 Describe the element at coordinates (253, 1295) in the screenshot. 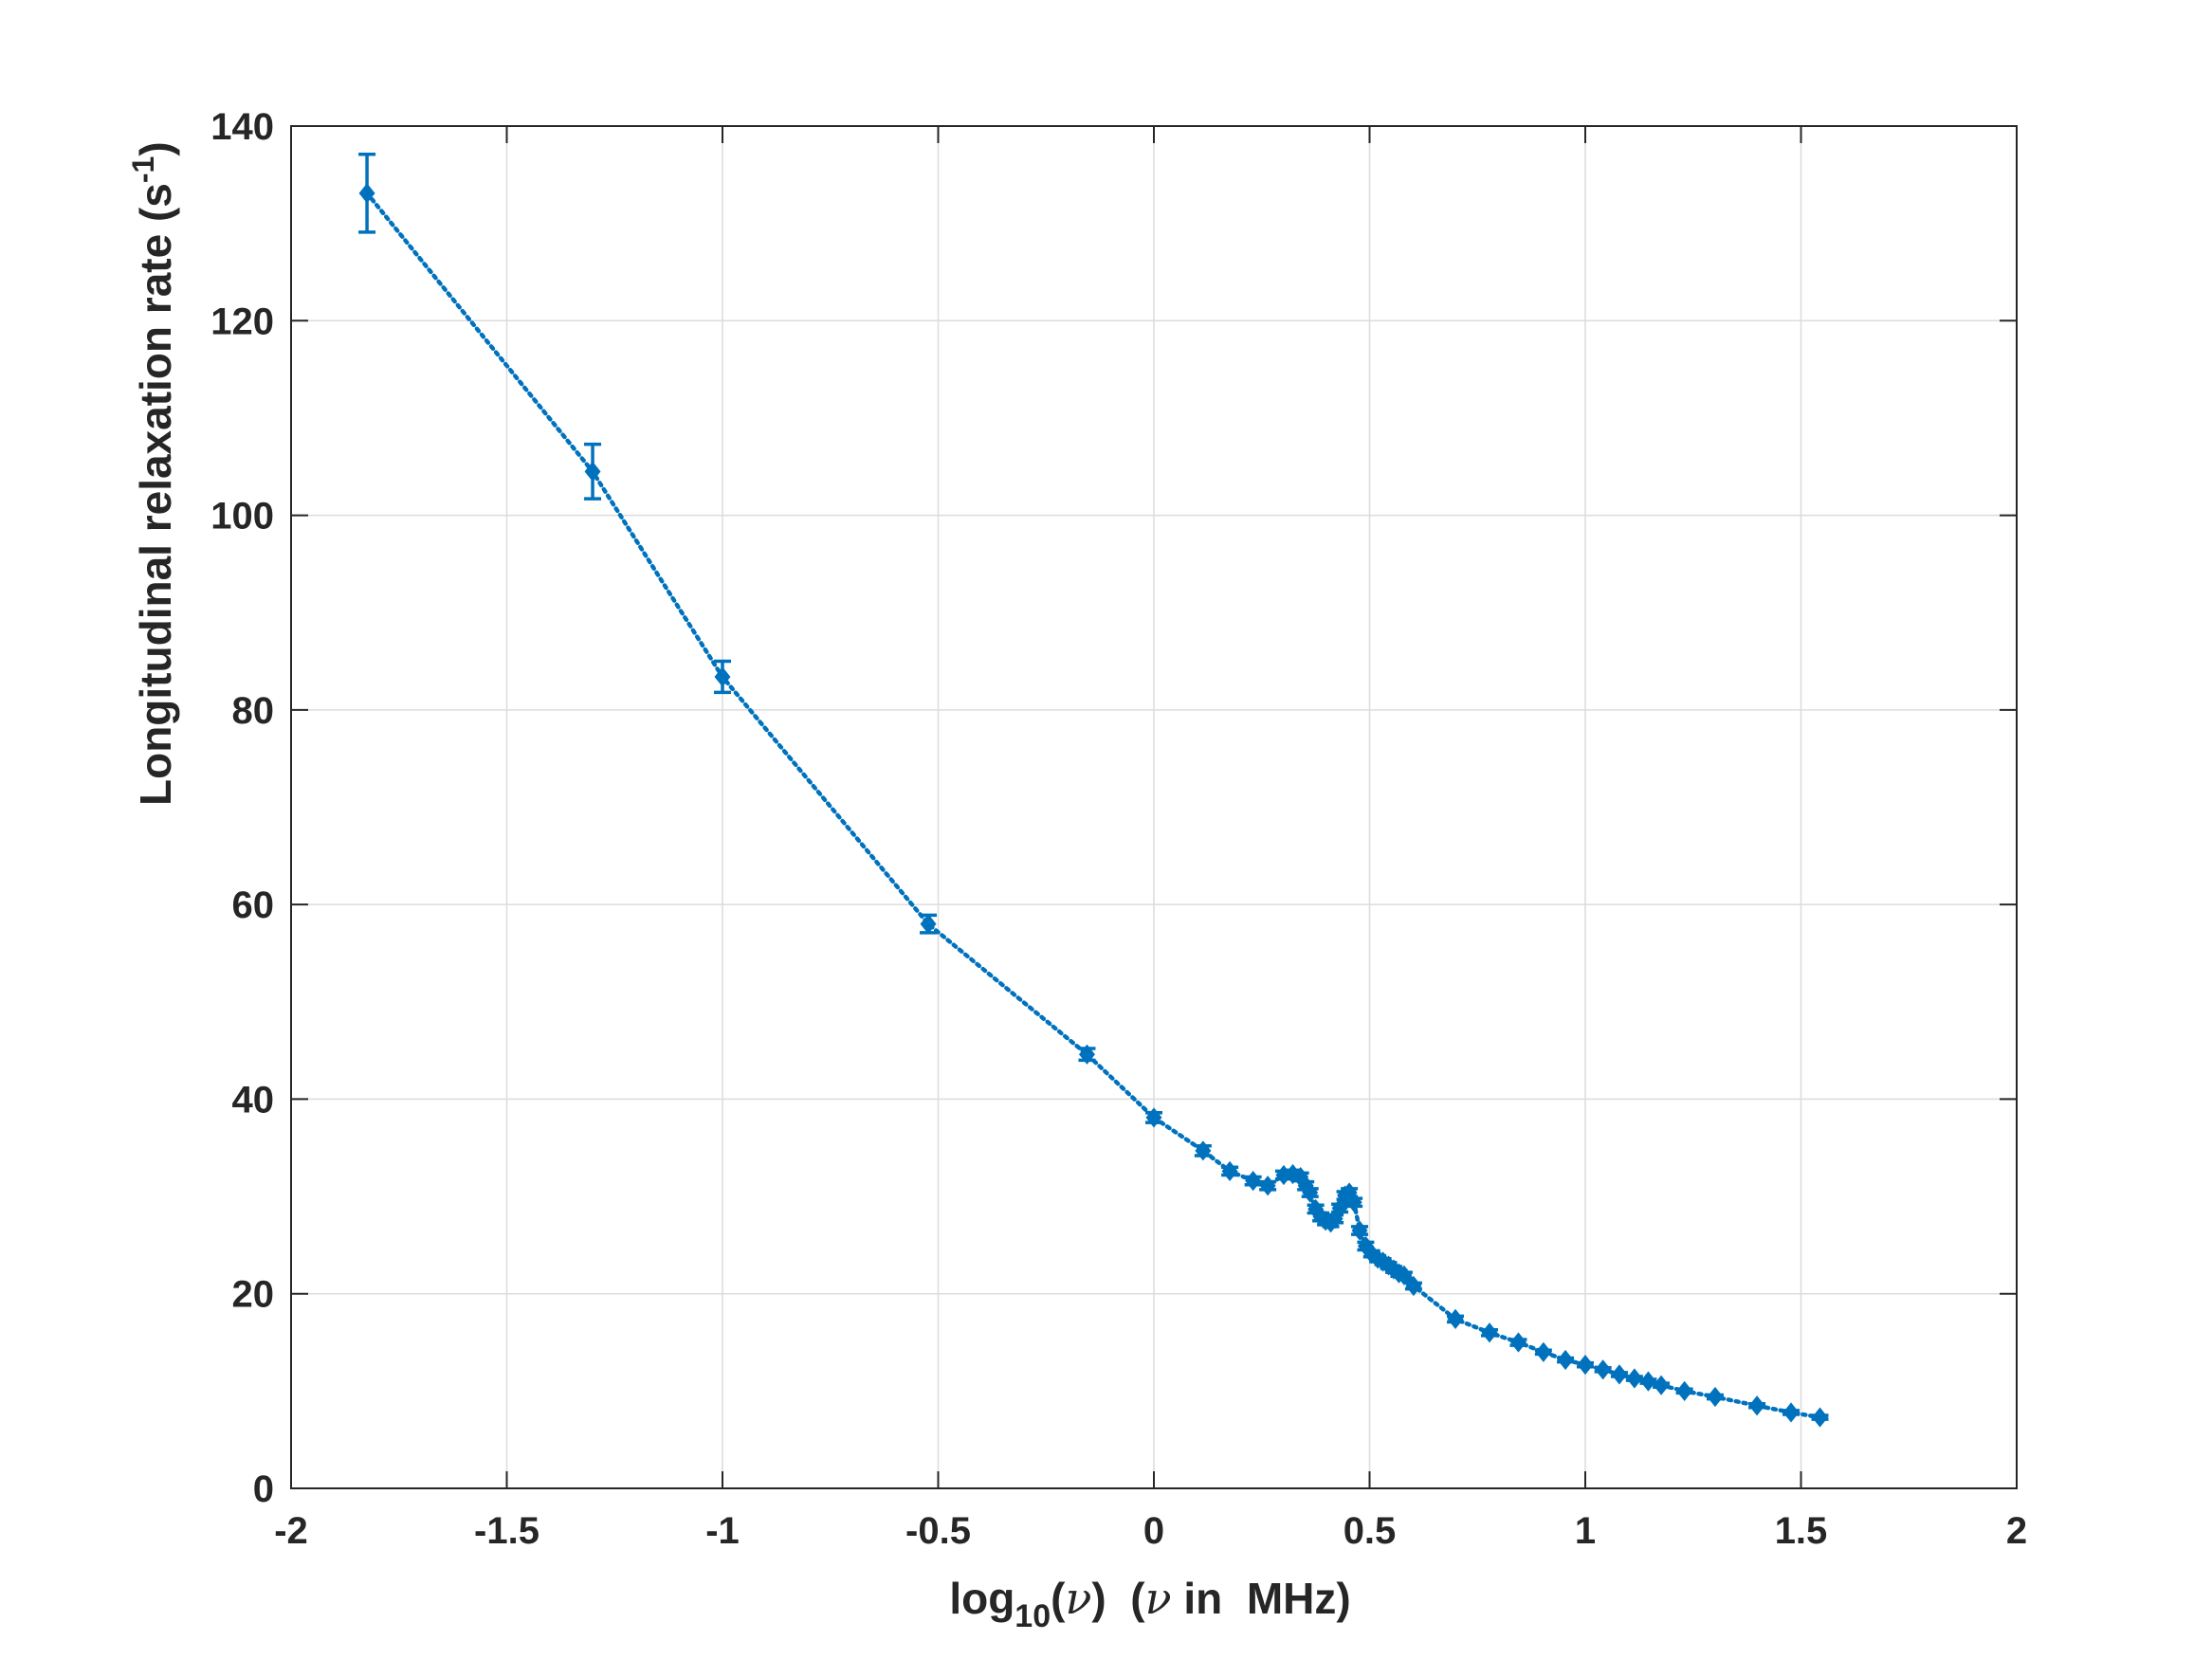

I see `y-tick-label: 20` at that location.